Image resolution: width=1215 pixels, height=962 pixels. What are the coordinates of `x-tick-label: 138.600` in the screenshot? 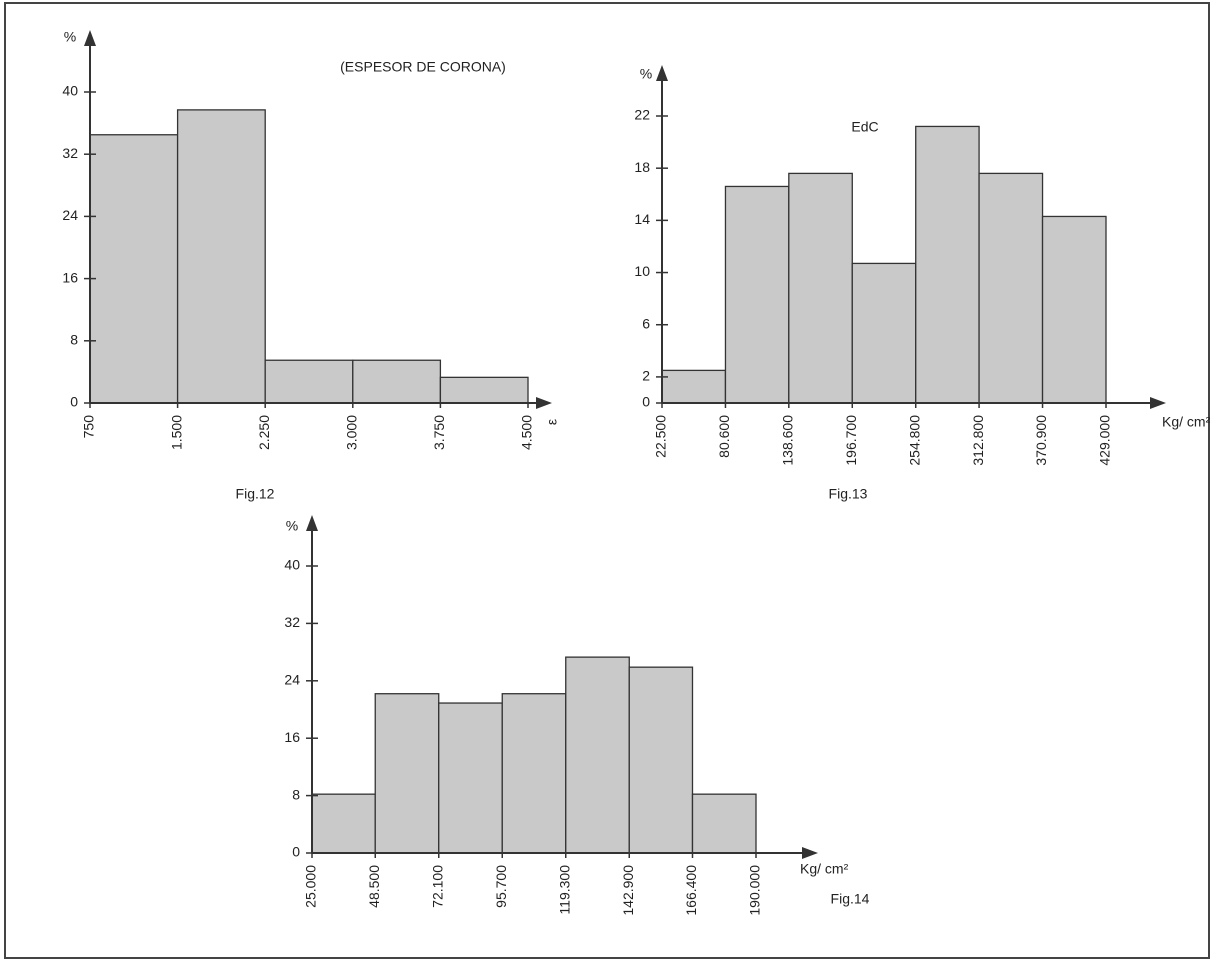 It's located at (788, 440).